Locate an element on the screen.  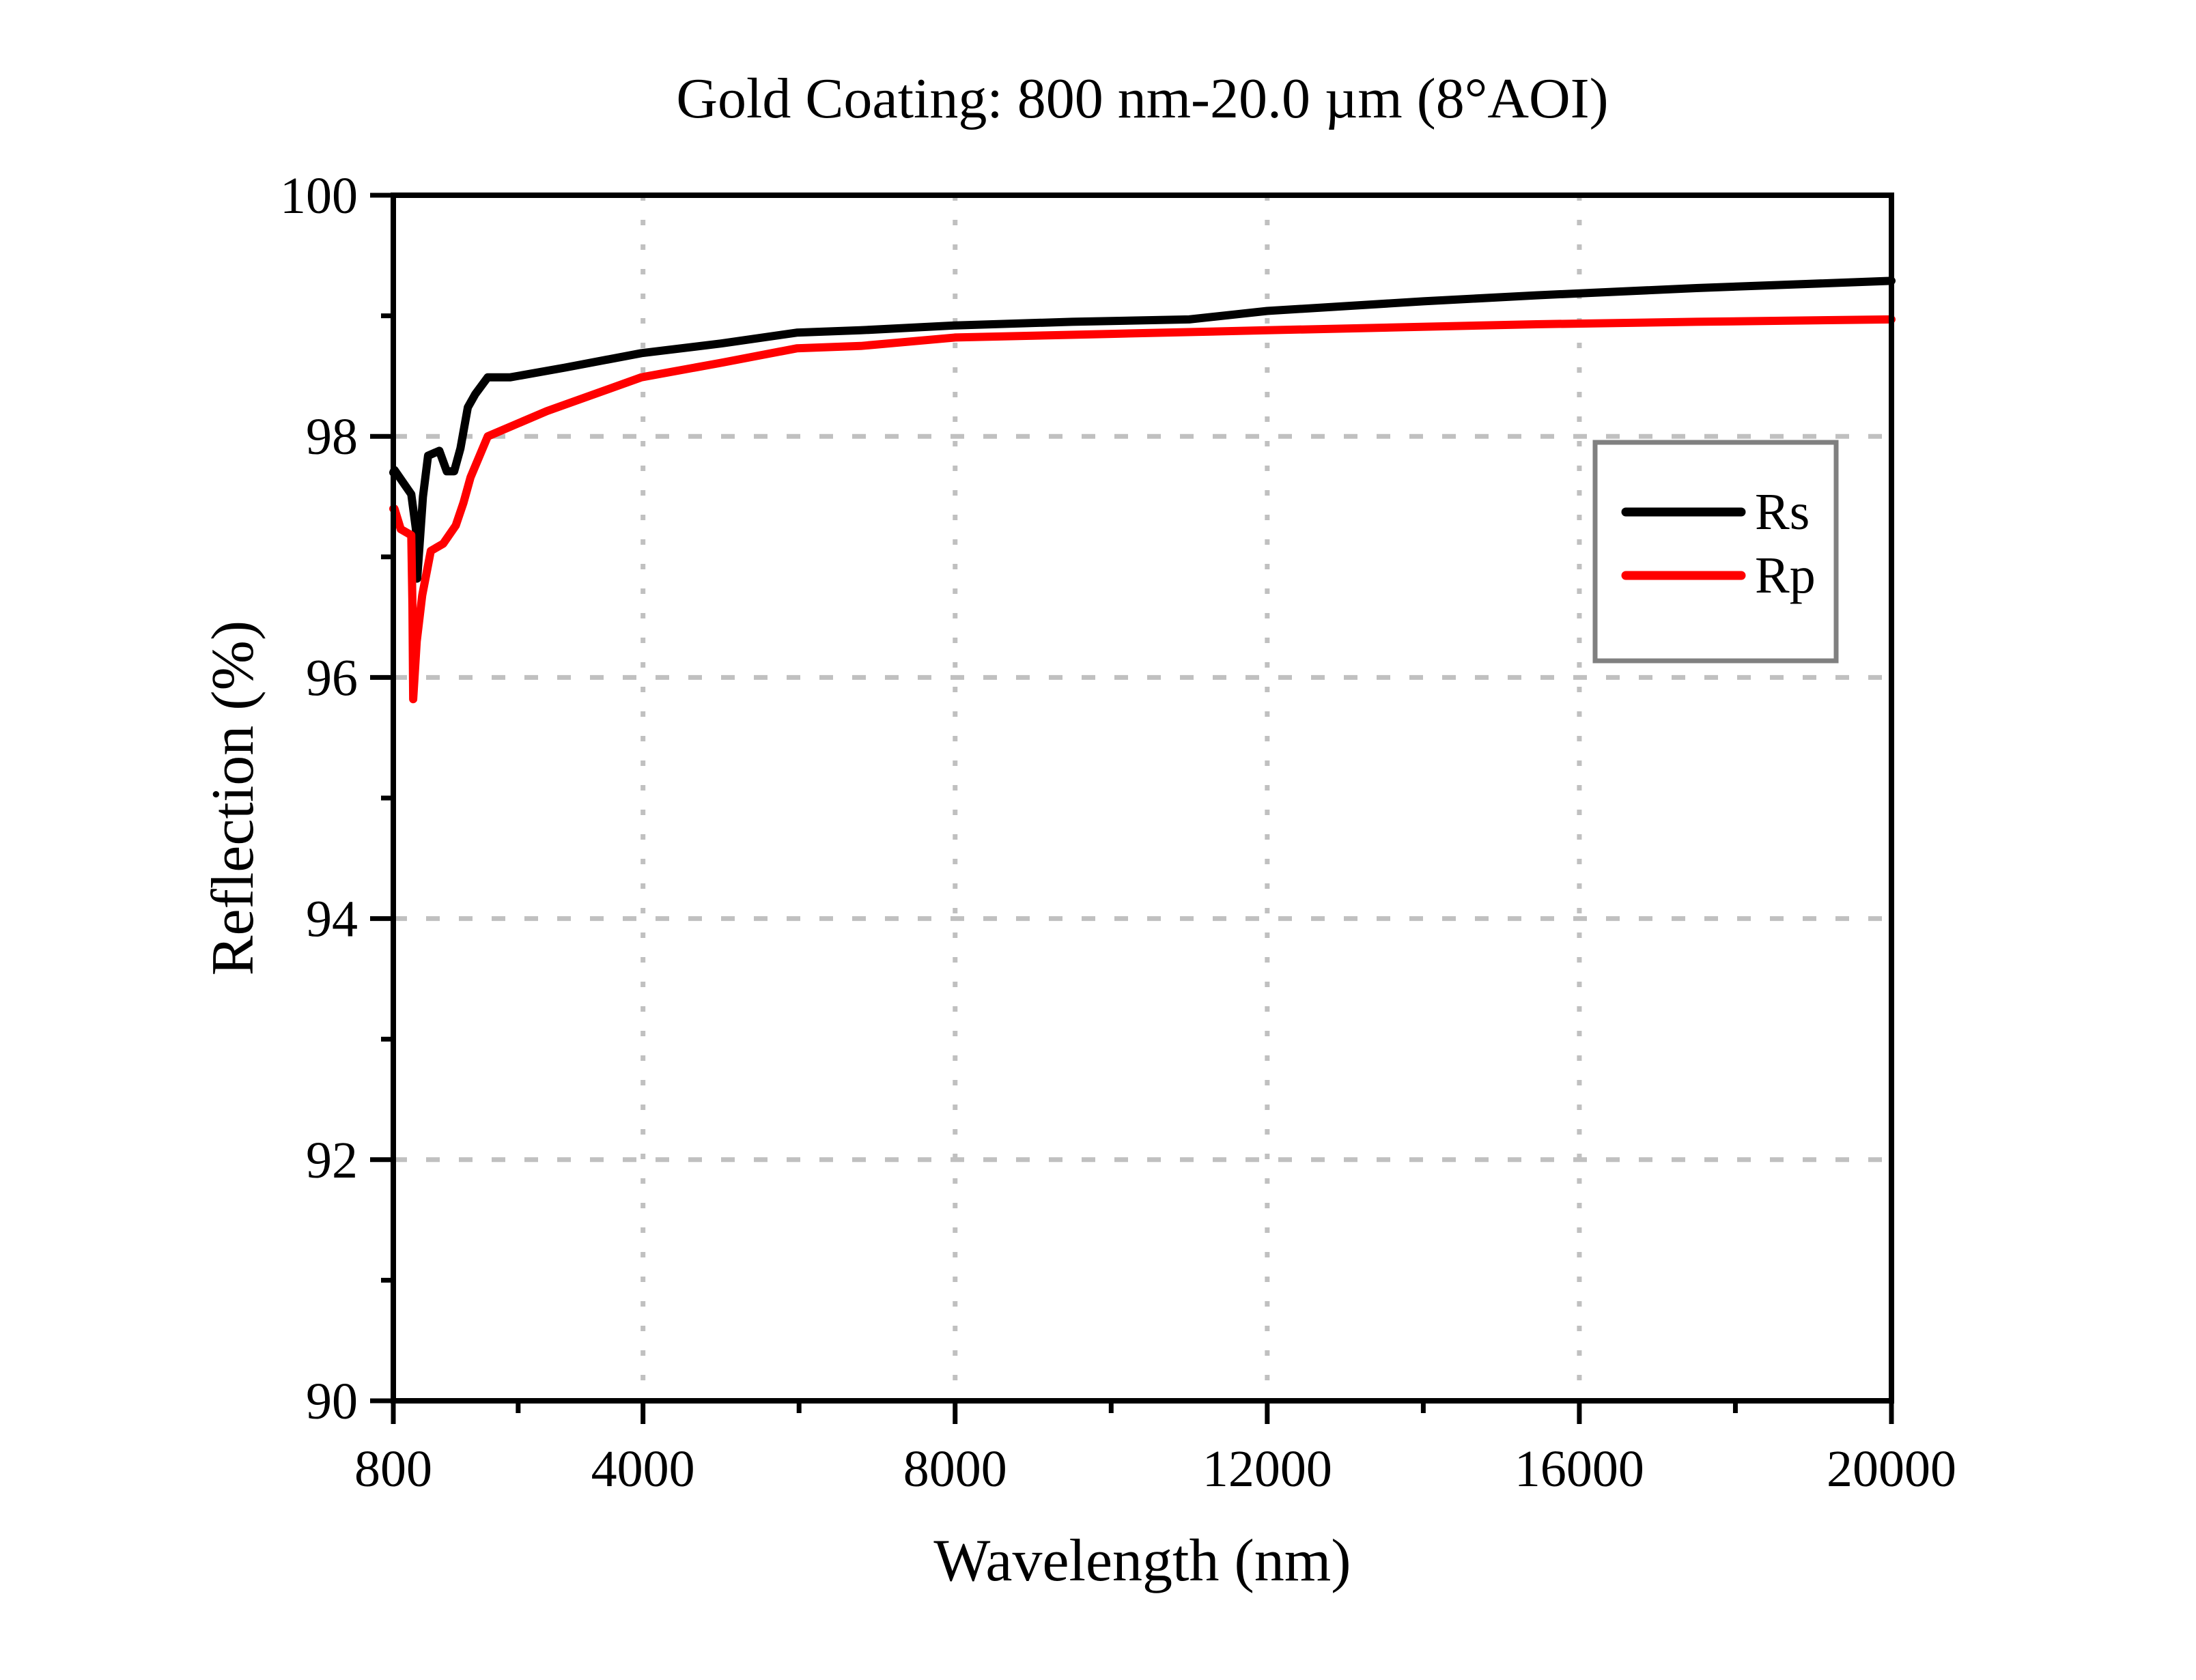
legend-label-rp: Rp is located at coordinates (1786, 575).